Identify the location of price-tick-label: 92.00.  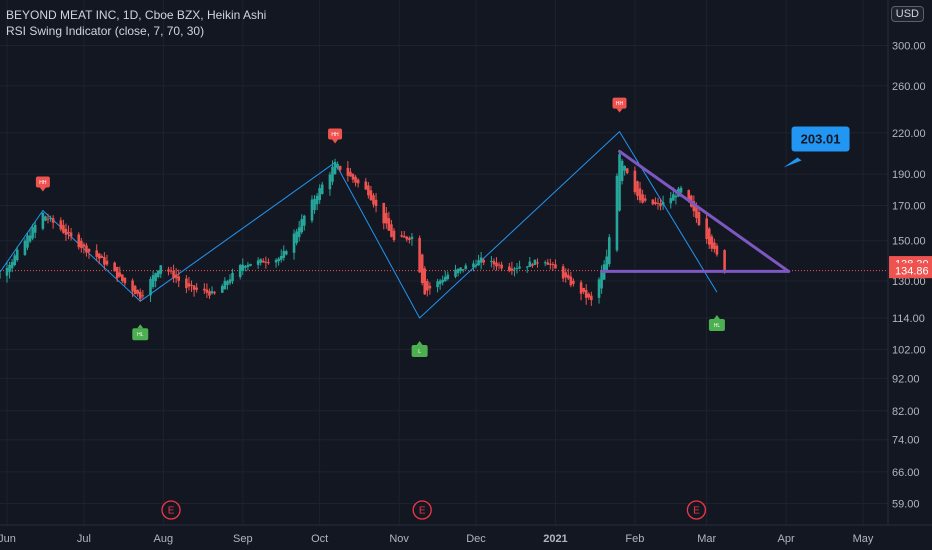
(906, 379).